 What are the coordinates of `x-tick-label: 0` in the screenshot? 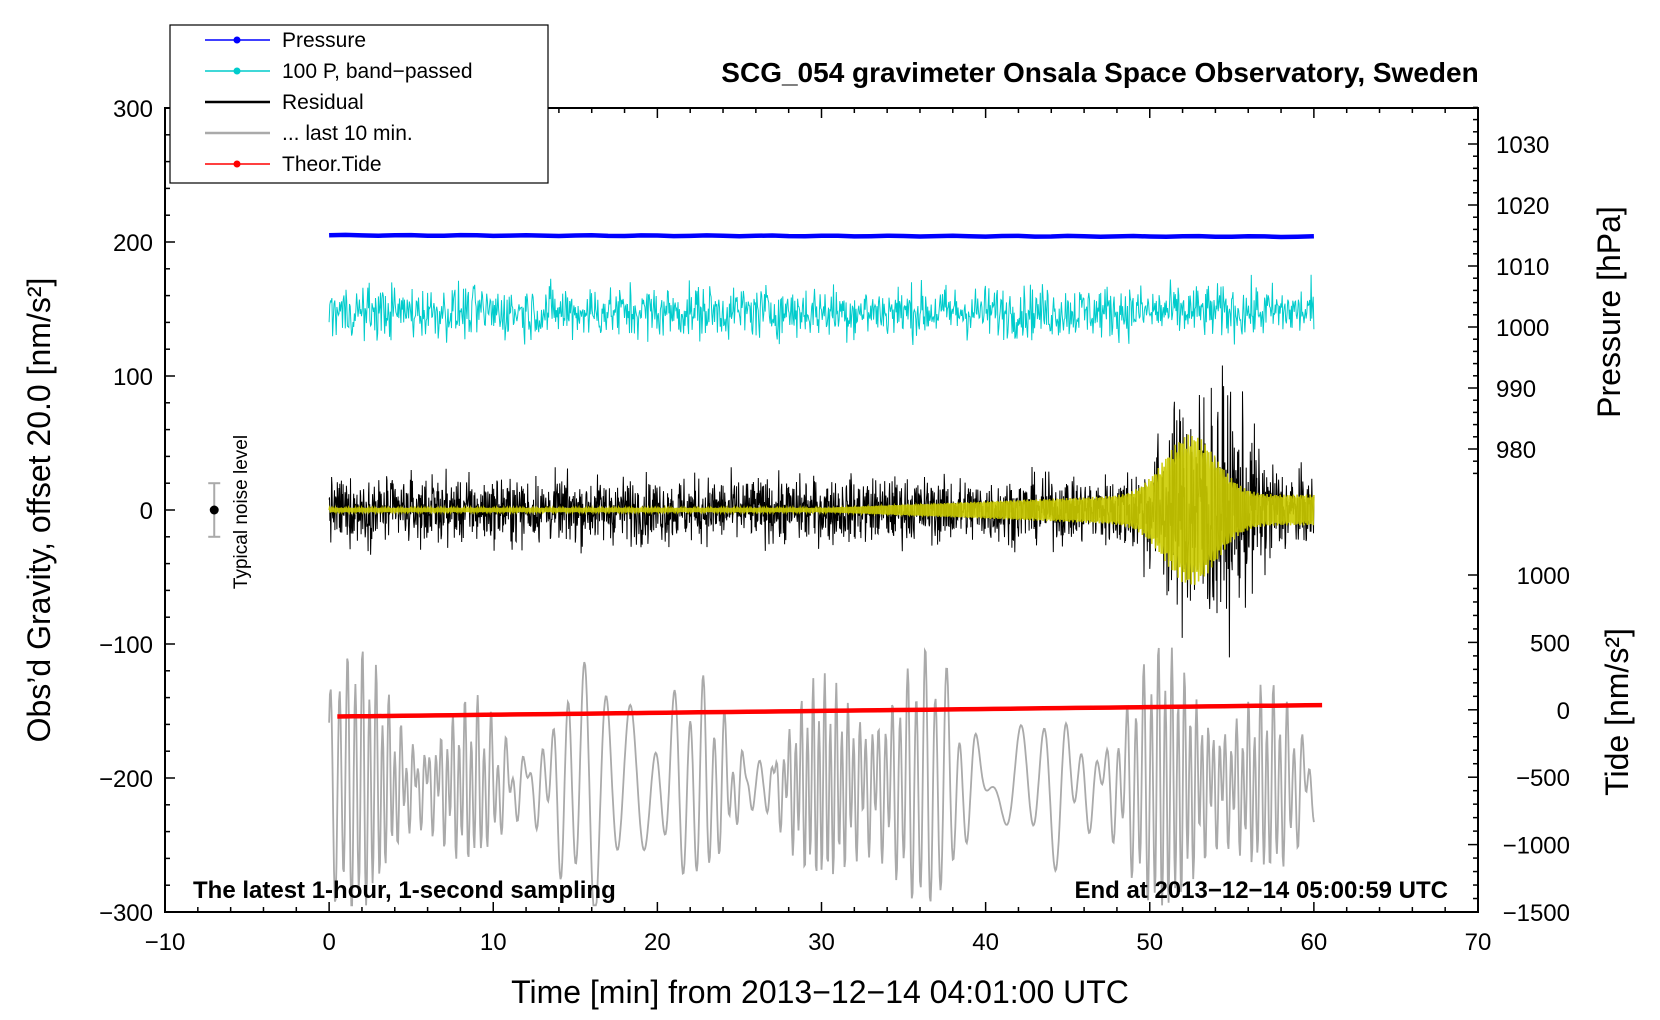 It's located at (328, 942).